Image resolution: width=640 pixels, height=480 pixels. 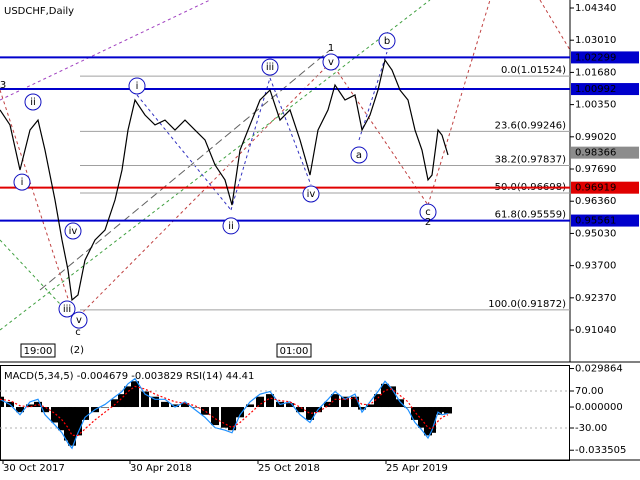 I want to click on fib-label: 23.6(0.99246), so click(x=531, y=125).